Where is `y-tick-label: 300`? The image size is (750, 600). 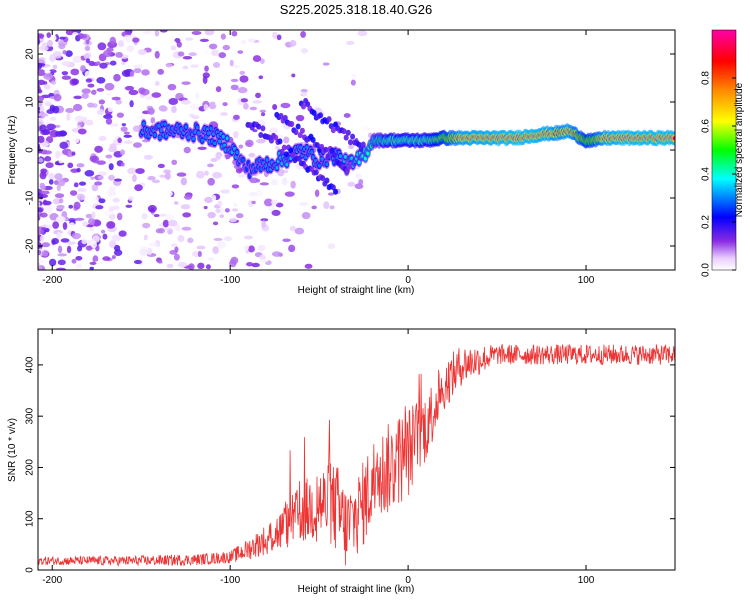
y-tick-label: 300 is located at coordinates (30, 415).